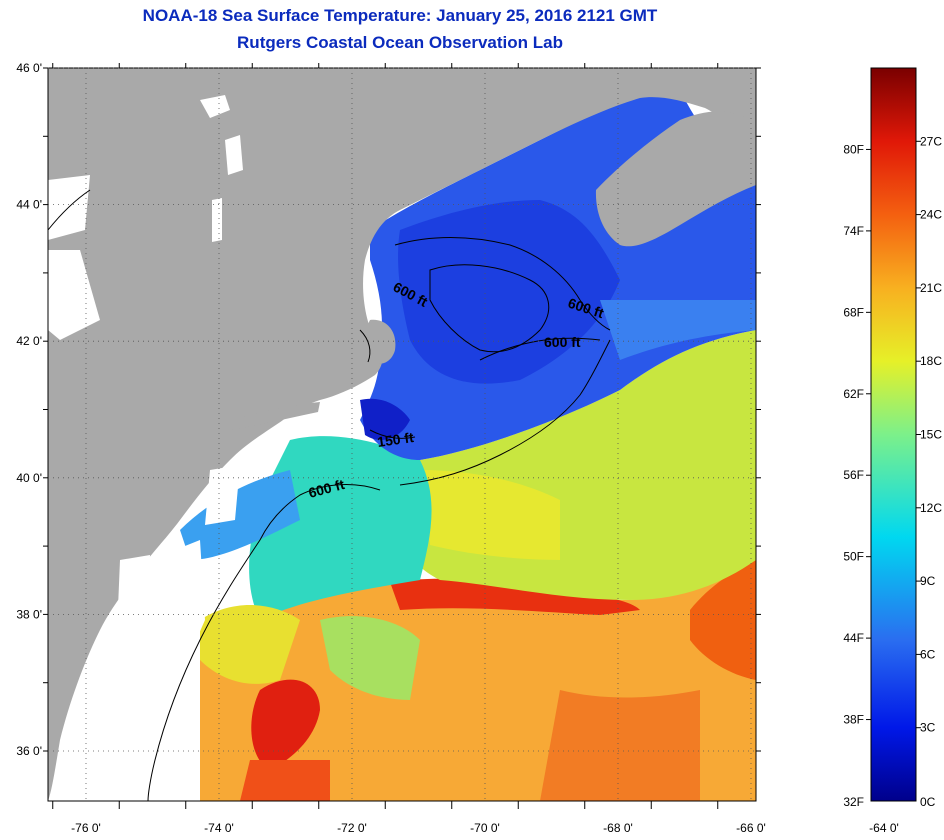  What do you see at coordinates (853, 149) in the screenshot?
I see `colorbar-f-label: 80F` at bounding box center [853, 149].